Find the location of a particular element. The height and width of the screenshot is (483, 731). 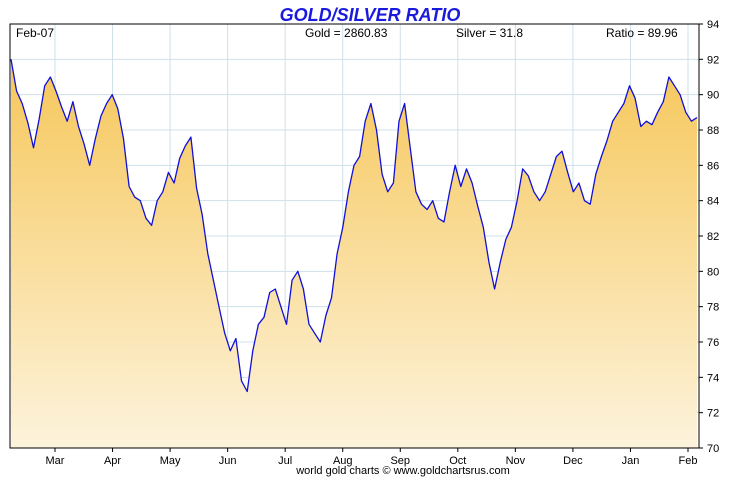

y-tick-label: 78 is located at coordinates (713, 308).